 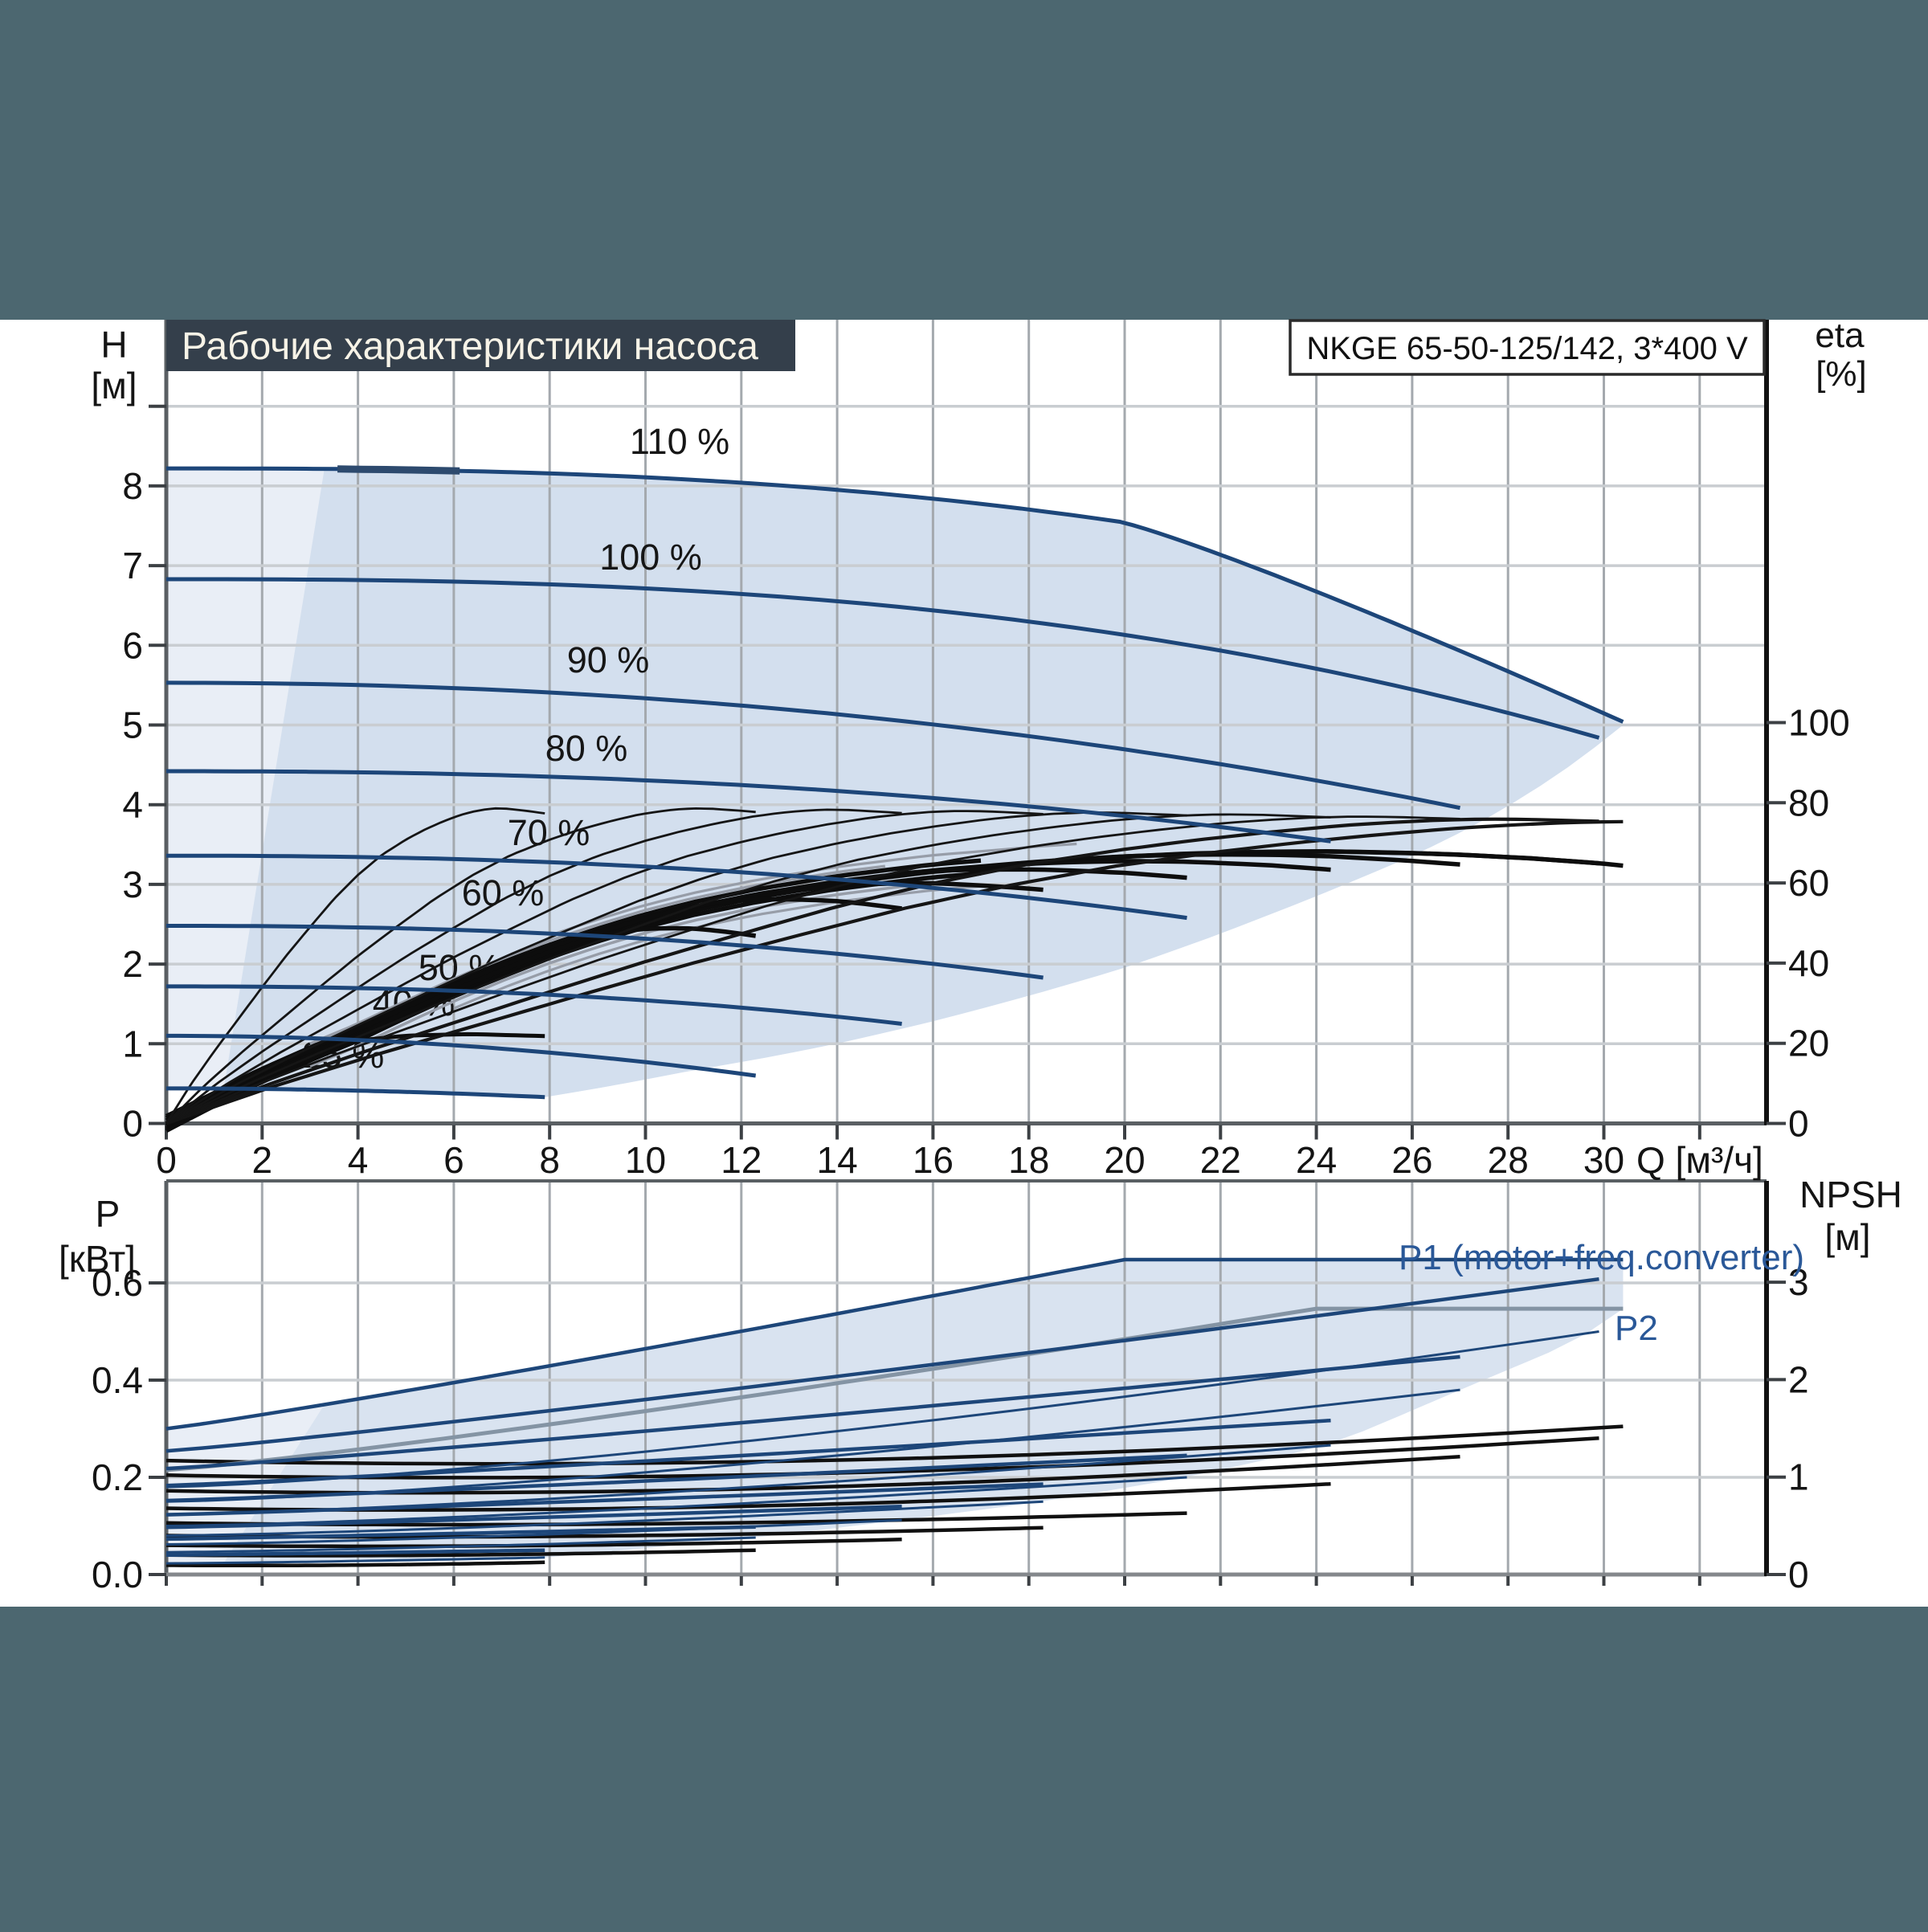 What do you see at coordinates (741, 1160) in the screenshot?
I see `svg-text: 12` at bounding box center [741, 1160].